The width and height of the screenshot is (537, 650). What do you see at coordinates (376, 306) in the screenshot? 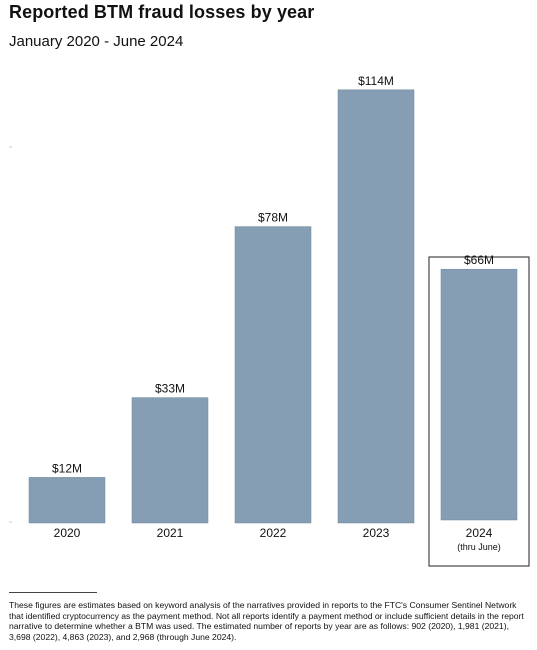
I see `bar-2023` at bounding box center [376, 306].